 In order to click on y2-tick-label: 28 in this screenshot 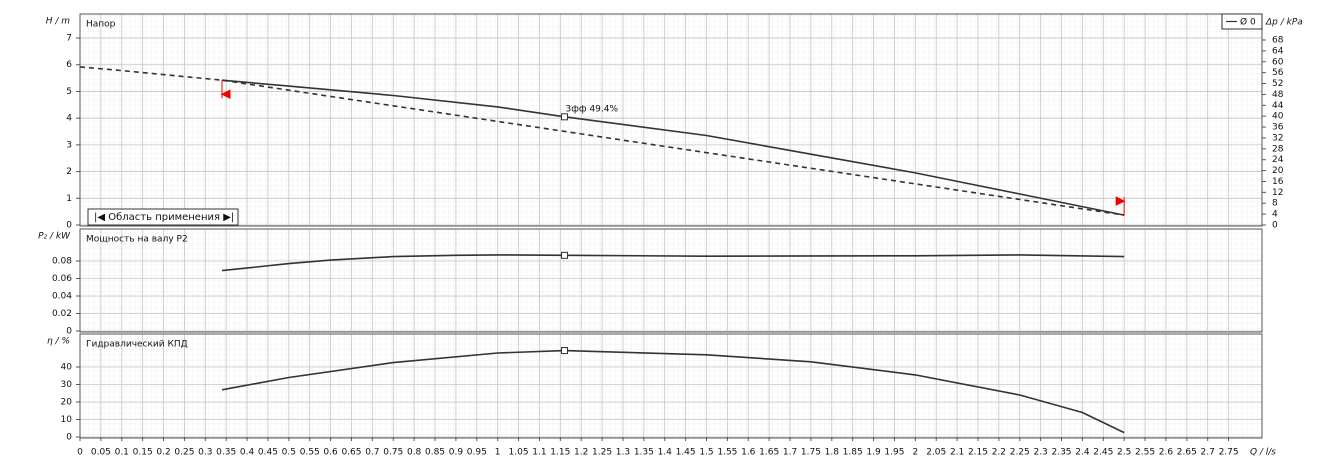, I will do `click(1278, 149)`.